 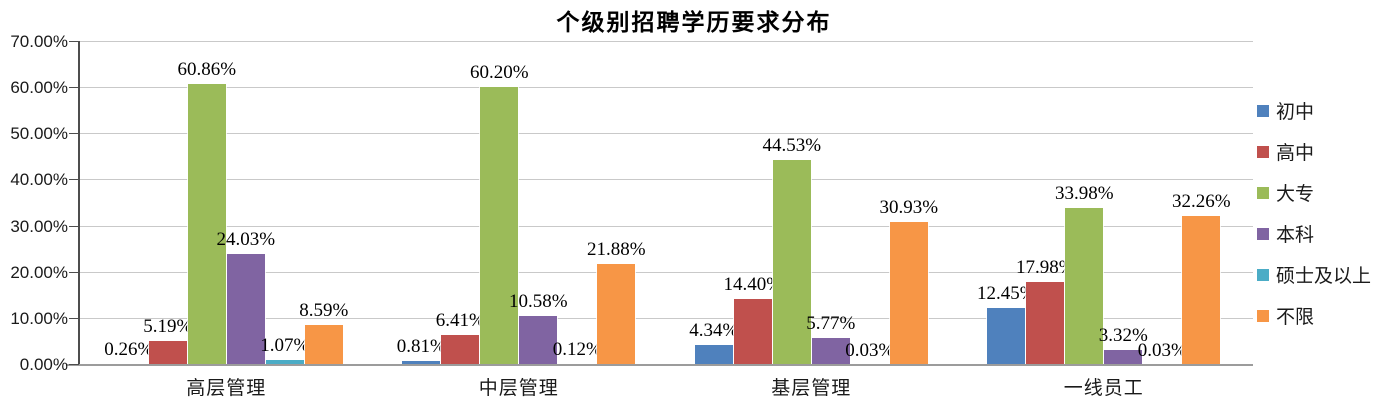 I want to click on y-axis-label: 30.00%, so click(x=39, y=226).